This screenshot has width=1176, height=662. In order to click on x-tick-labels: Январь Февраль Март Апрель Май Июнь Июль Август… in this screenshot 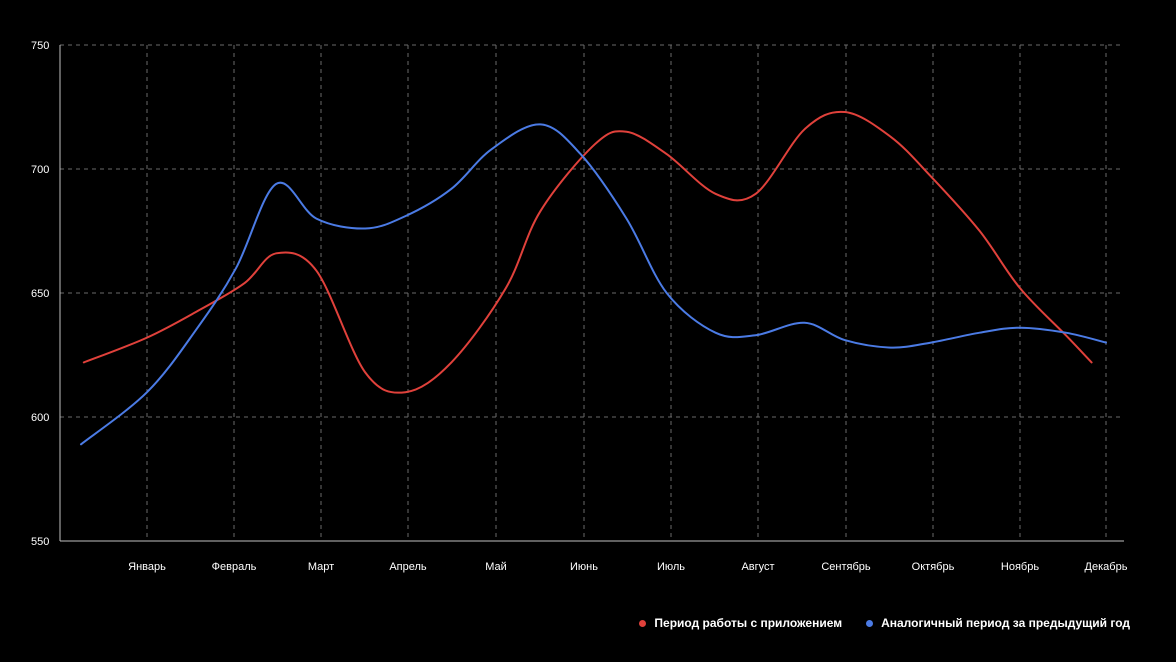, I will do `click(628, 567)`.